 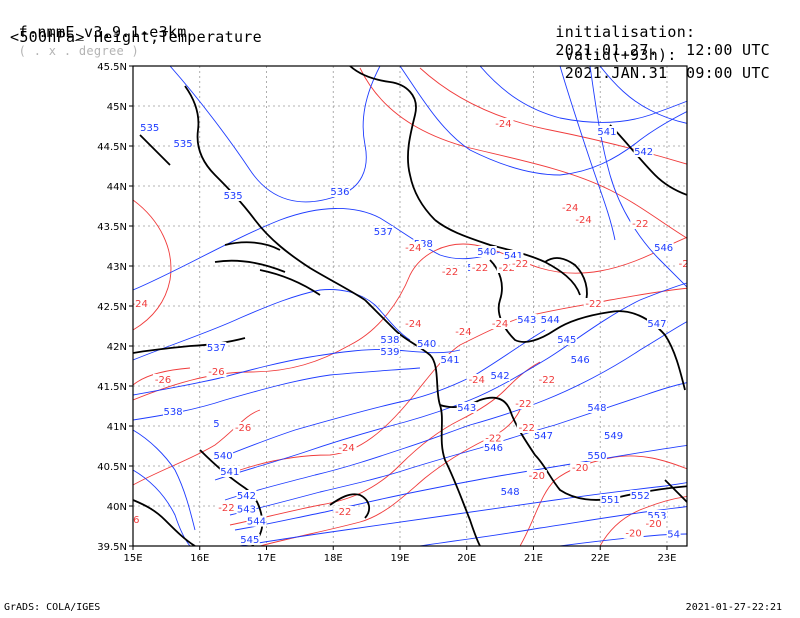 I want to click on height-contour-label: 538, so click(x=173, y=412).